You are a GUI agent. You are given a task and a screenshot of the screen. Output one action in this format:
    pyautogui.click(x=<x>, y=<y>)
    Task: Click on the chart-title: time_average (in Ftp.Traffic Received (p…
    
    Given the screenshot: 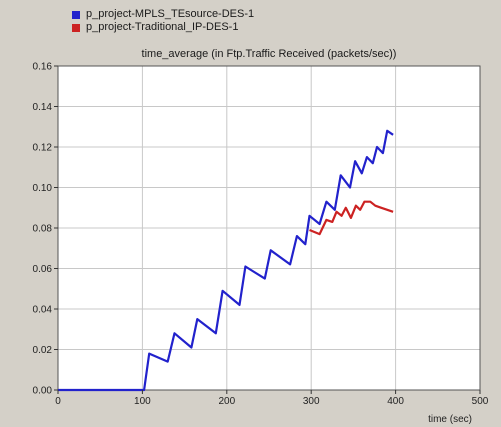 What is the action you would take?
    pyautogui.click(x=269, y=54)
    